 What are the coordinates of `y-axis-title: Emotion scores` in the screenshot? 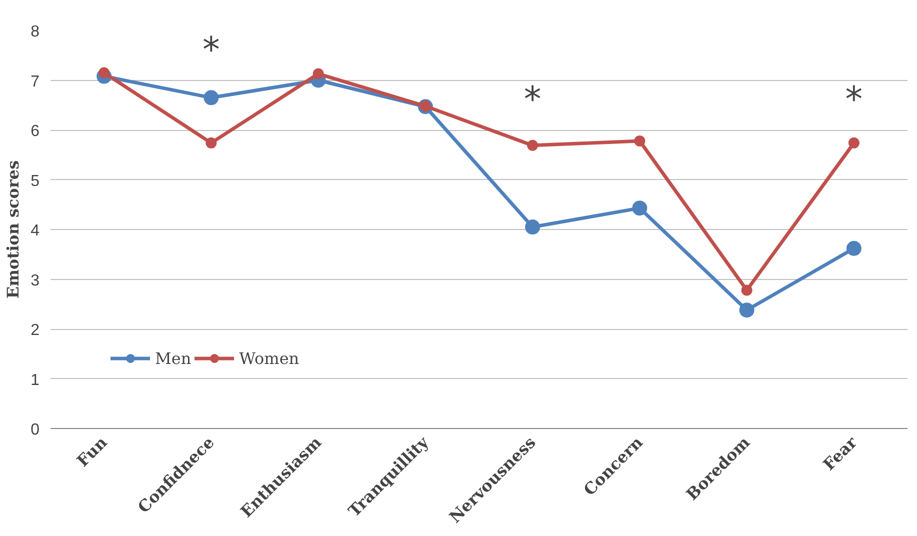 It's located at (13, 229).